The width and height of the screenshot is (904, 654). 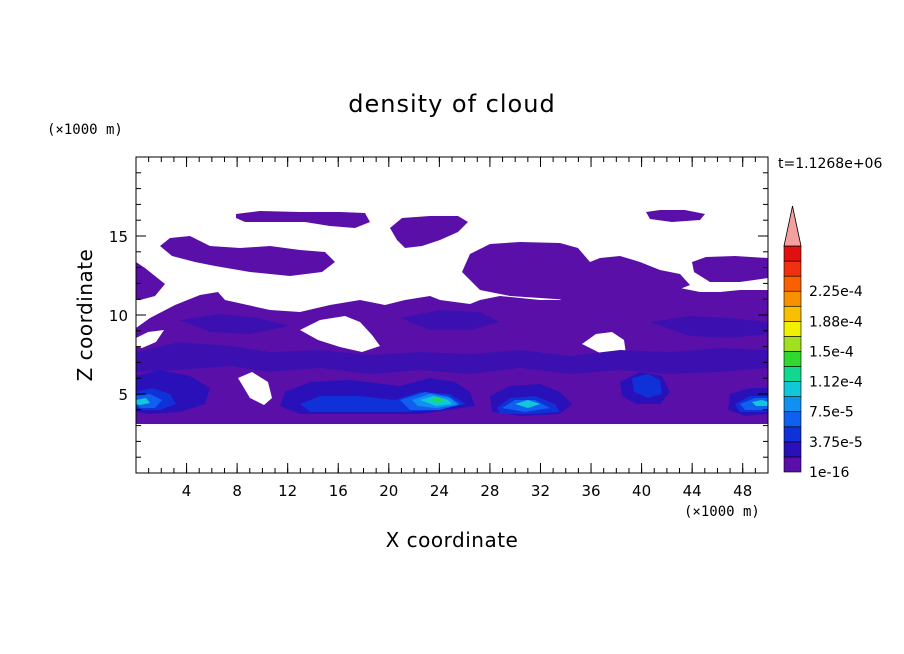 What do you see at coordinates (722, 512) in the screenshot?
I see `x-unit-label: (×1000 m)` at bounding box center [722, 512].